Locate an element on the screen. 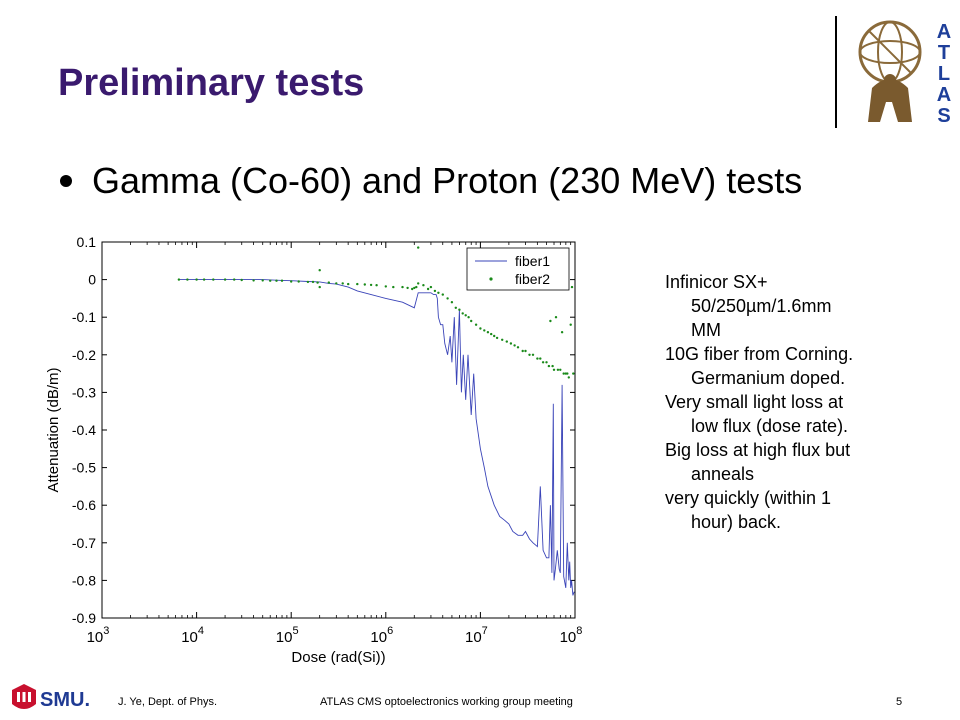  x-axis-label: Dose (rad(Si)) is located at coordinates (338, 657).